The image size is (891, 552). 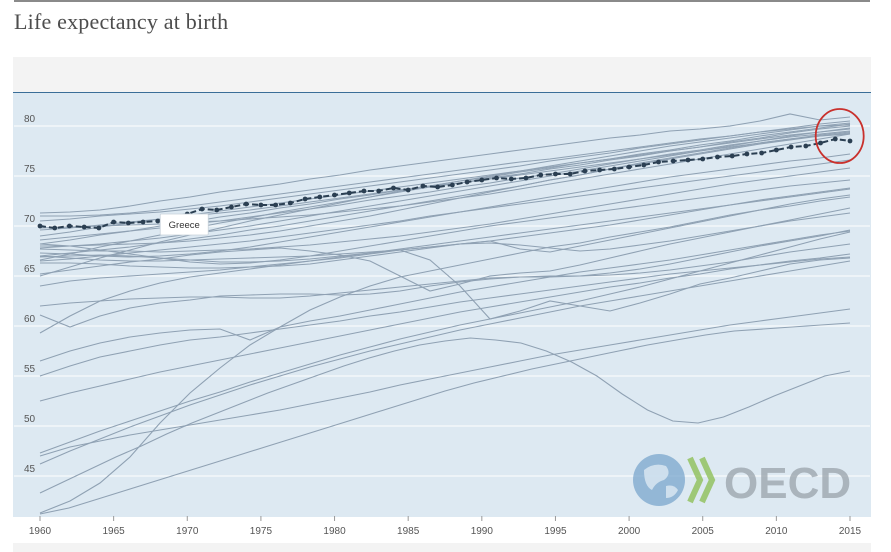 What do you see at coordinates (30, 319) in the screenshot?
I see `y-tick-label: 60` at bounding box center [30, 319].